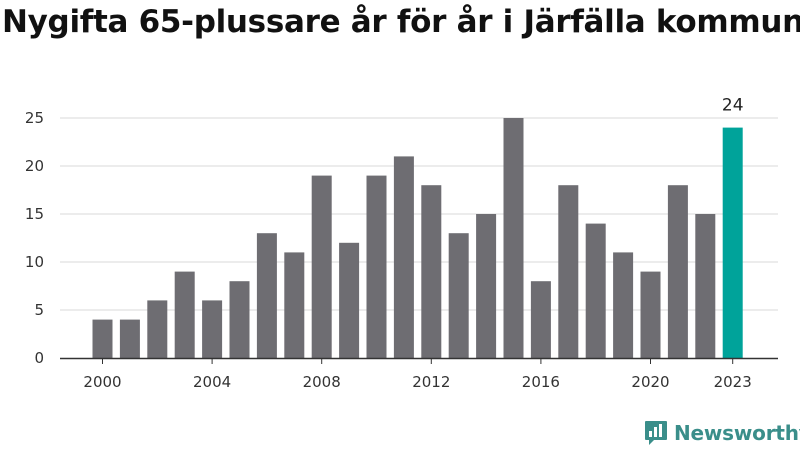 The image size is (800, 450). Describe the element at coordinates (733, 382) in the screenshot. I see `x-tick-label: 2023` at that location.